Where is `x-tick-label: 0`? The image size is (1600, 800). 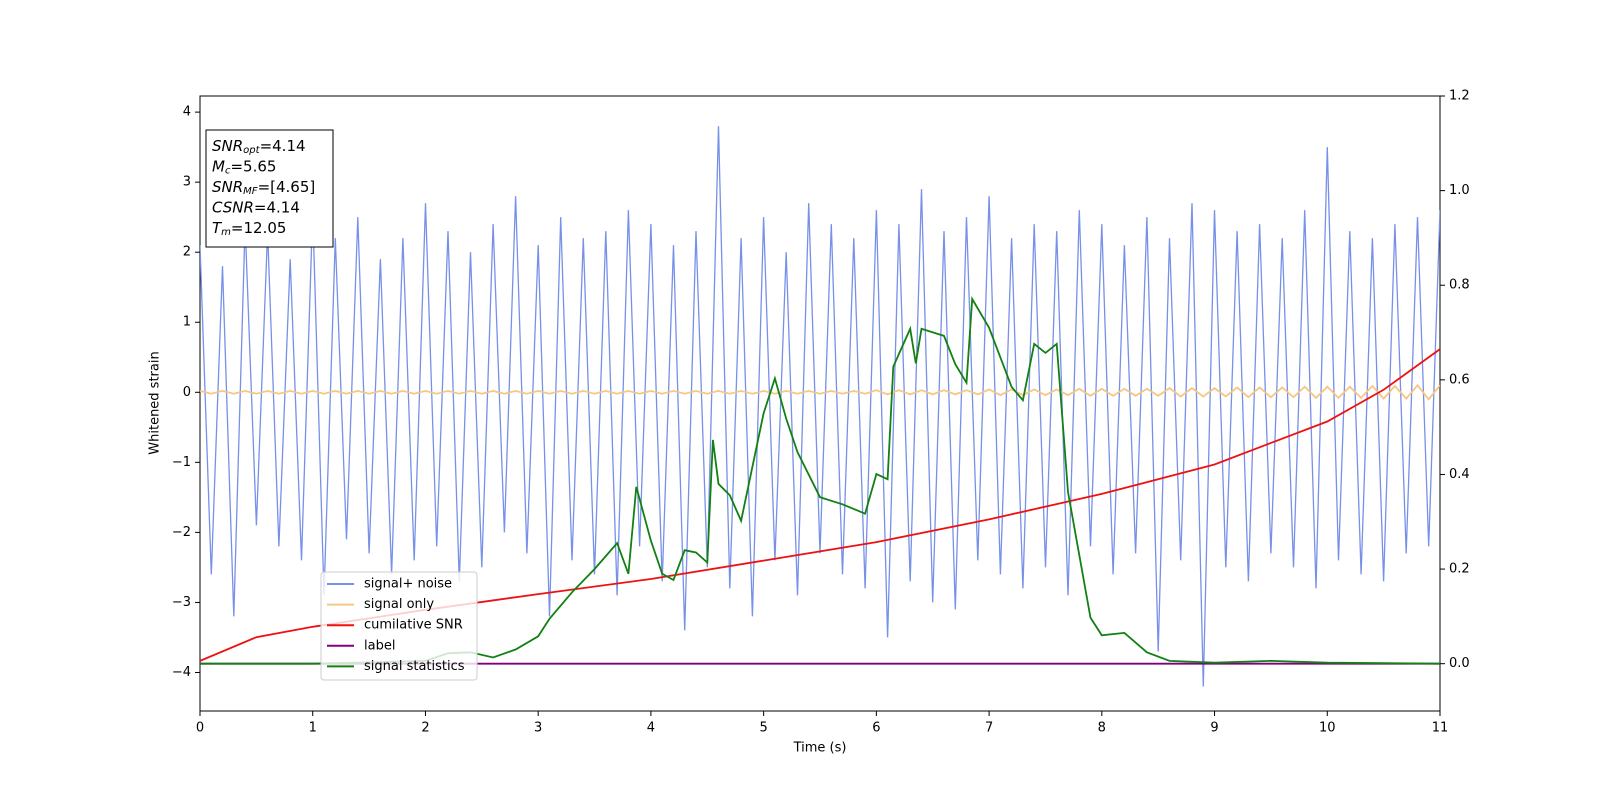
x-tick-label: 0 is located at coordinates (200, 728).